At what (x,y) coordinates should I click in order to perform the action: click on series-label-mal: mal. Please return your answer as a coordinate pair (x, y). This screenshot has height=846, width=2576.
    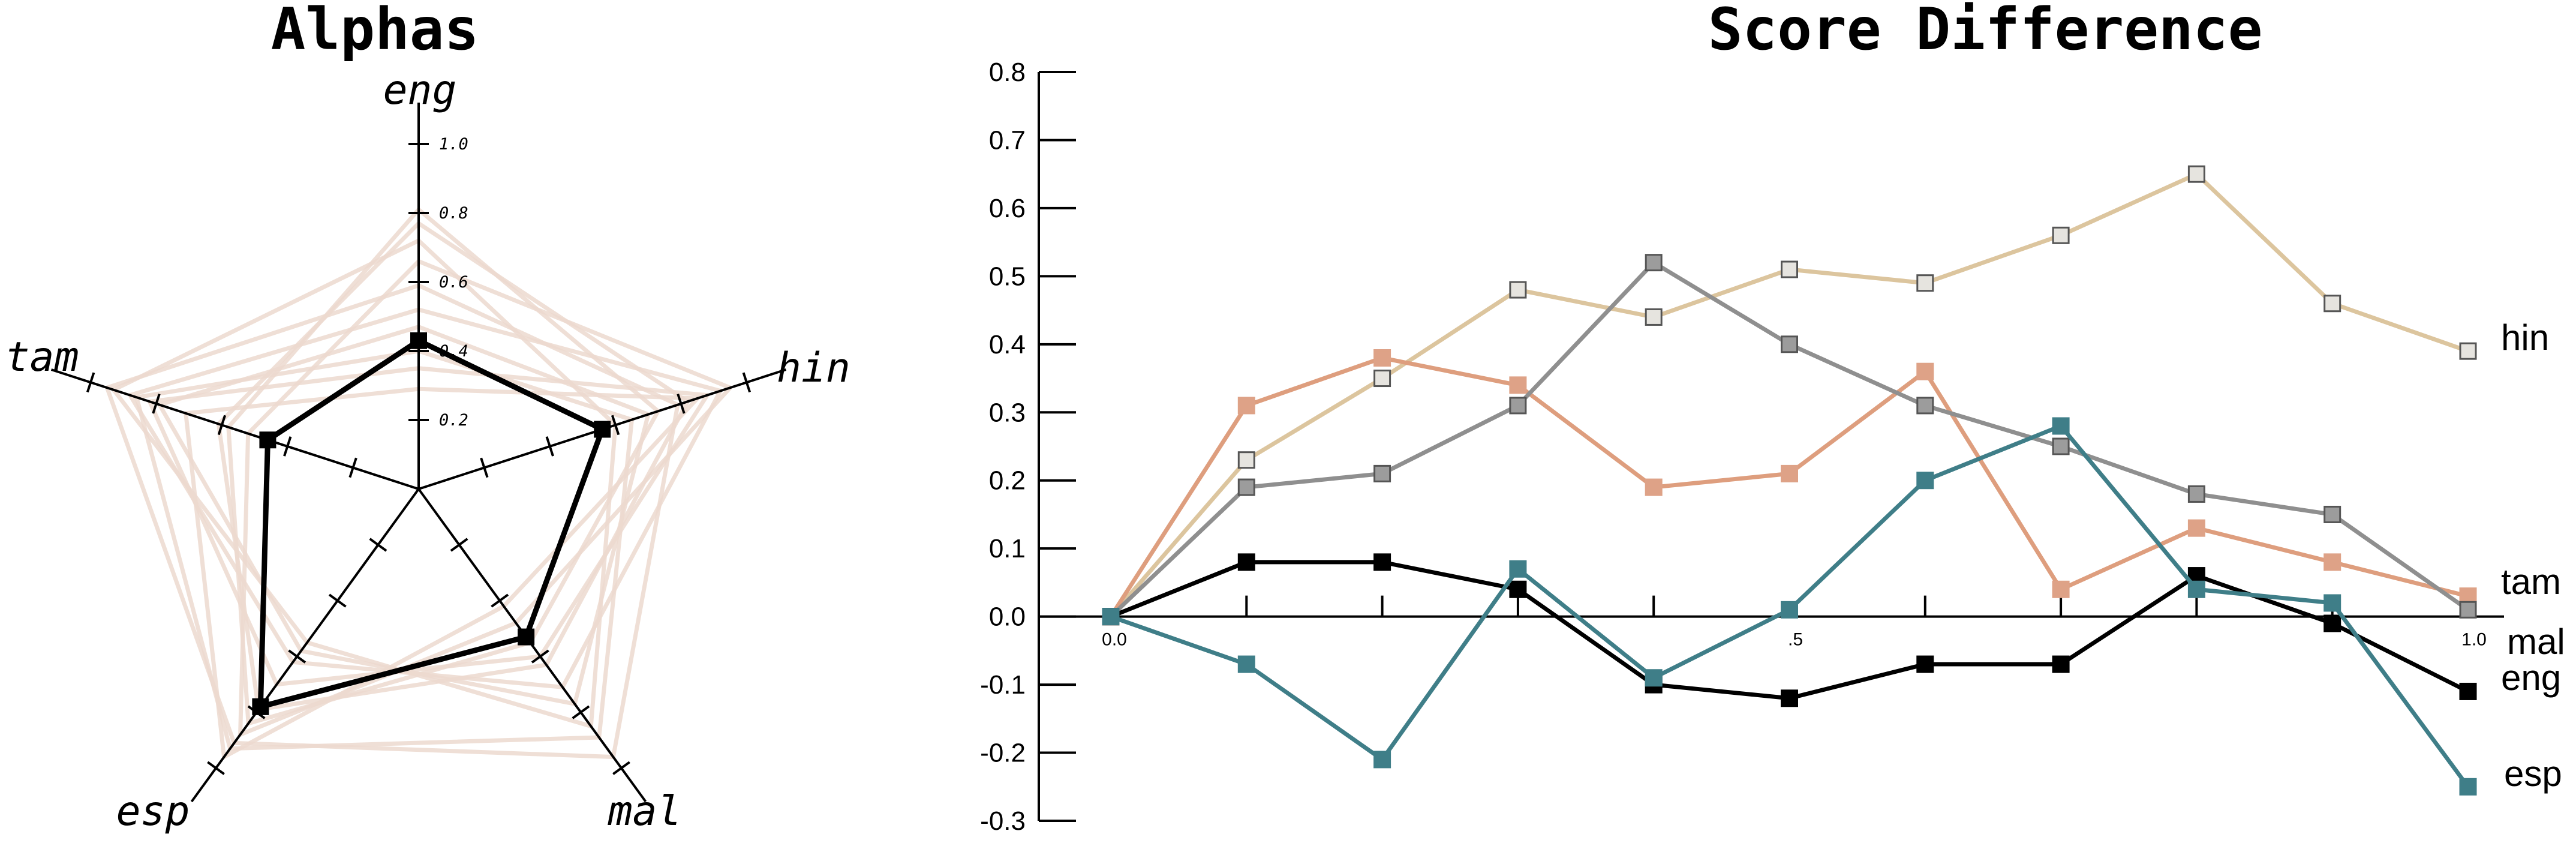
    Looking at the image, I should click on (2536, 642).